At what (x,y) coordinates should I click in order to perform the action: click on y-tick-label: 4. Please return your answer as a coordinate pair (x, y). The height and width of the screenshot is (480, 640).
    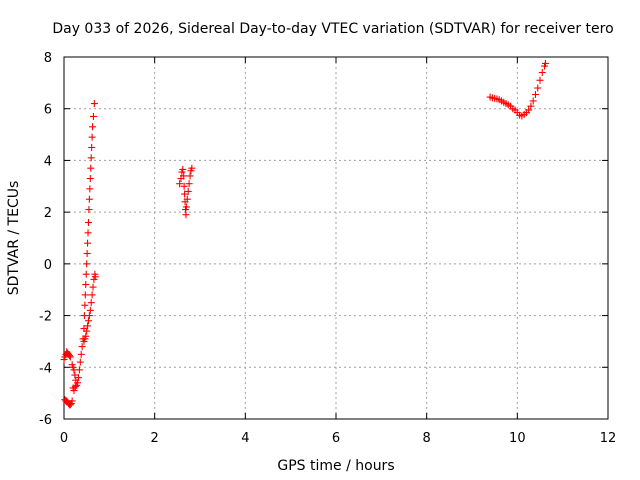
    Looking at the image, I should click on (48, 161).